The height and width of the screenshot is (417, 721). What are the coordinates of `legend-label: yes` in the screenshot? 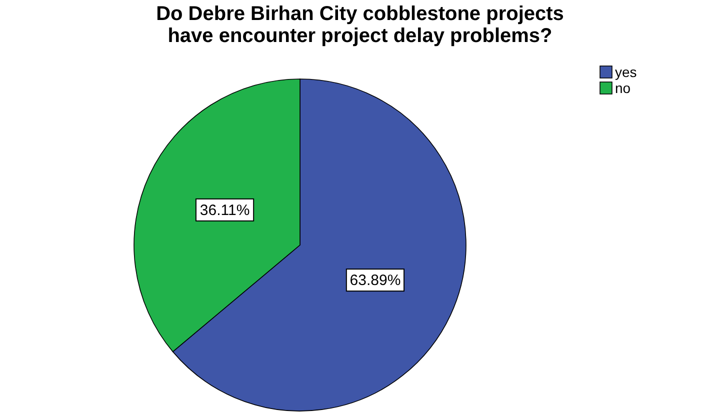 It's located at (626, 72).